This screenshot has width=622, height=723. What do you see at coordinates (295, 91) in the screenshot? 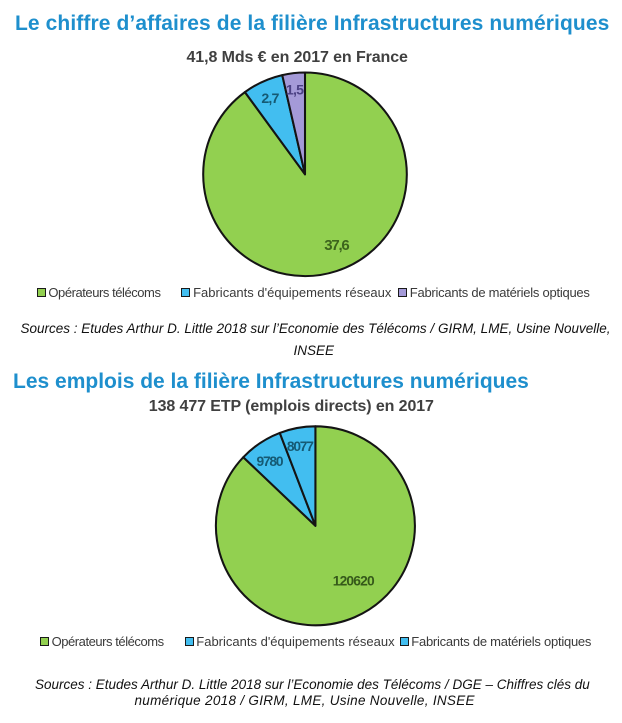
I see `svg-text: 1,5` at bounding box center [295, 91].